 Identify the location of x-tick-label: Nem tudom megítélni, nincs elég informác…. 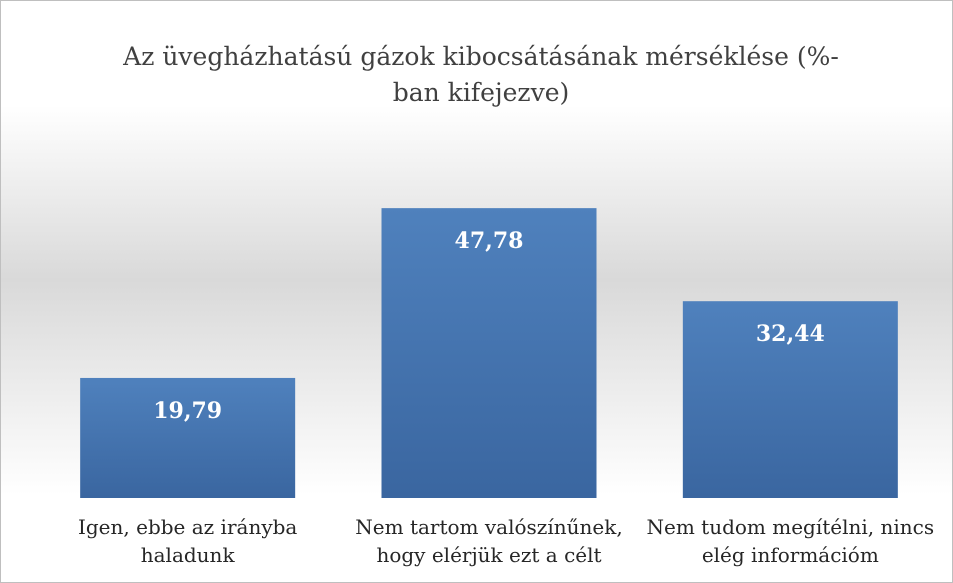
(790, 541).